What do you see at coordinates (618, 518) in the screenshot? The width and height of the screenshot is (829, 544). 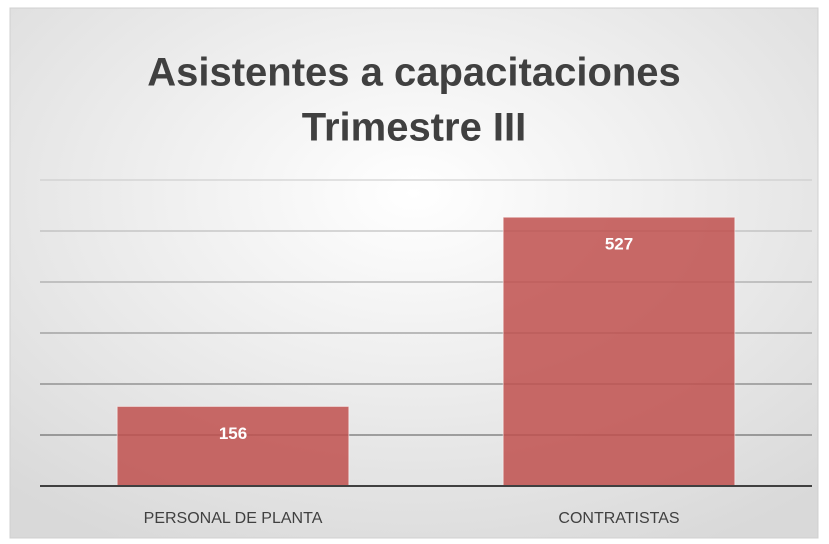 I see `x-tick-label: CONTRATISTAS` at bounding box center [618, 518].